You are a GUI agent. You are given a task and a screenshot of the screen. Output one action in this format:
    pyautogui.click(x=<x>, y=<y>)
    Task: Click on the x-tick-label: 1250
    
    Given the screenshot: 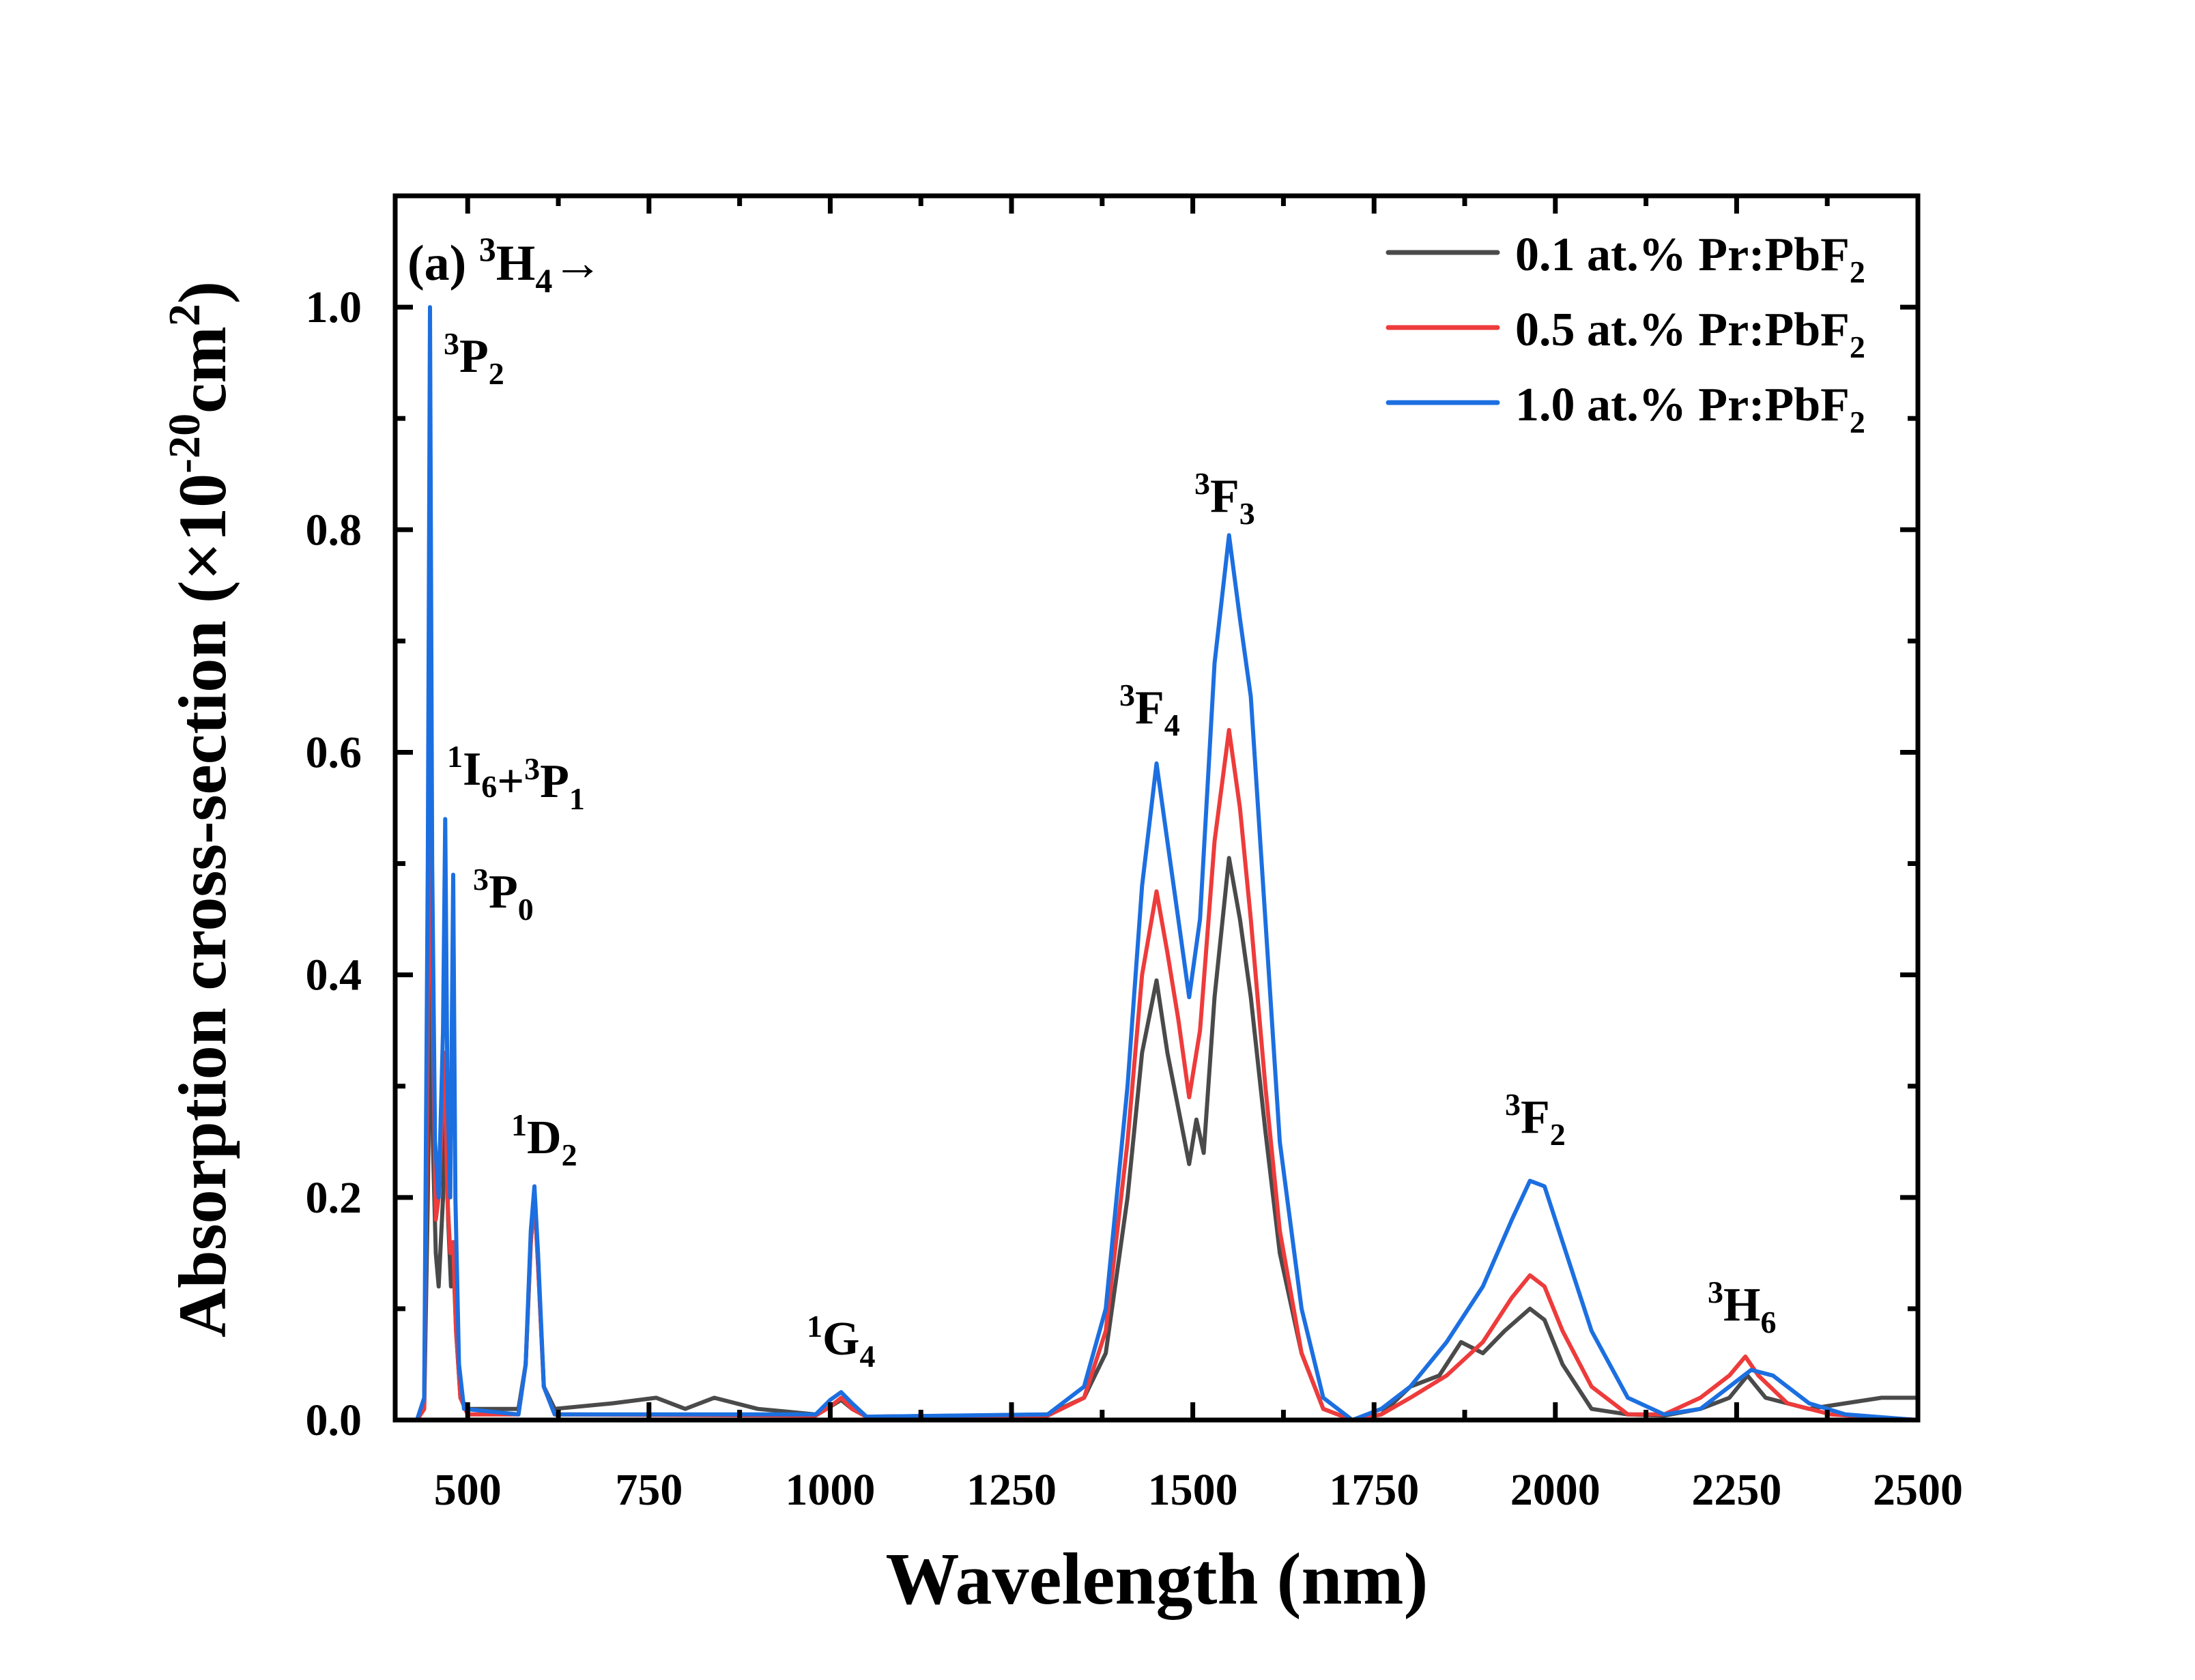 What is the action you would take?
    pyautogui.click(x=1011, y=1490)
    